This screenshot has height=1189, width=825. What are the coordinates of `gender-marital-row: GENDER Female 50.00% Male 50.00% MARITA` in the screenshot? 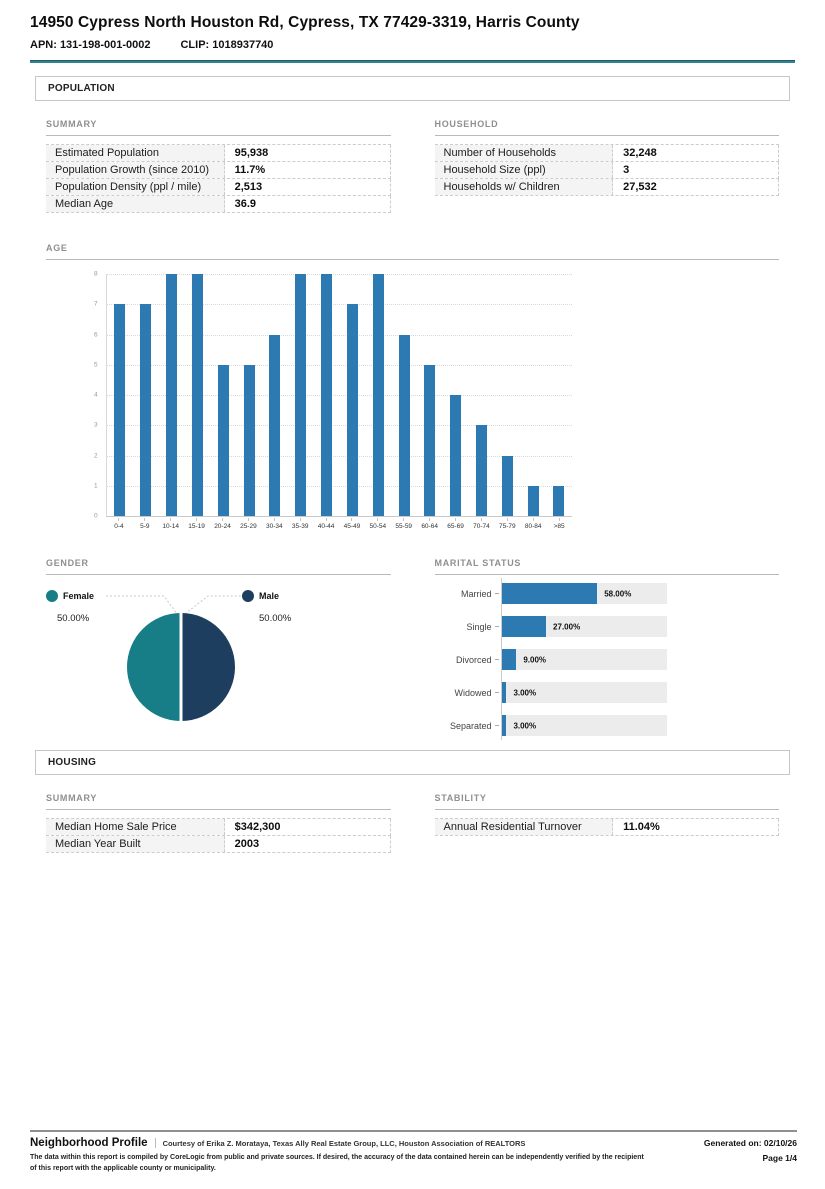 It's located at (413, 640).